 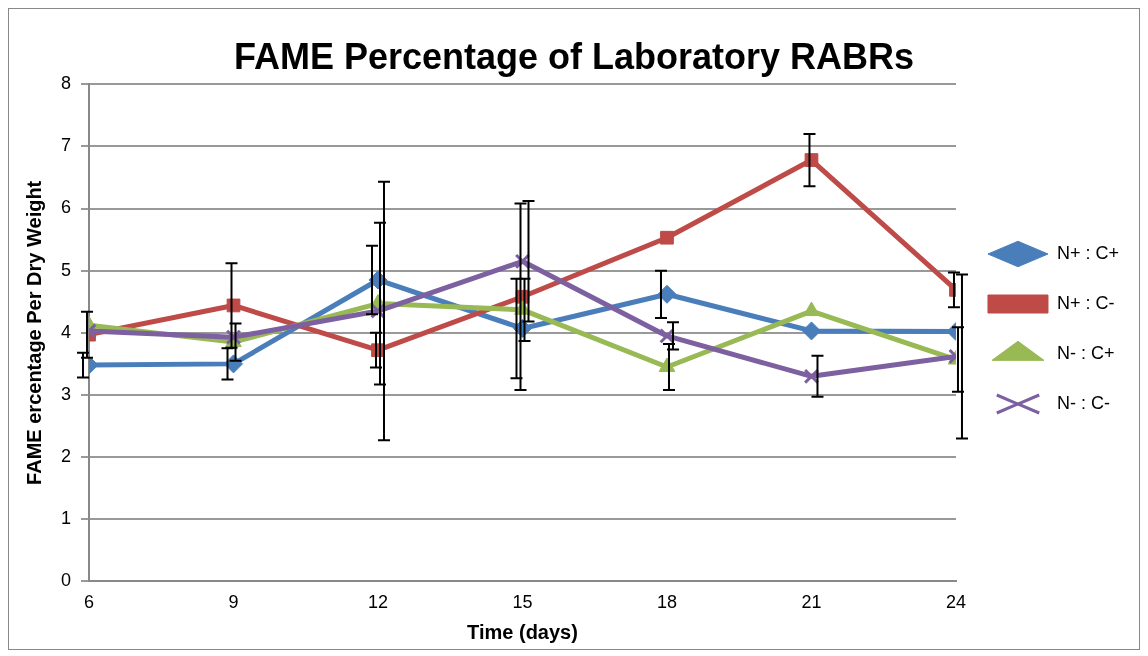 I want to click on x-tick-label: 18, so click(x=666, y=602).